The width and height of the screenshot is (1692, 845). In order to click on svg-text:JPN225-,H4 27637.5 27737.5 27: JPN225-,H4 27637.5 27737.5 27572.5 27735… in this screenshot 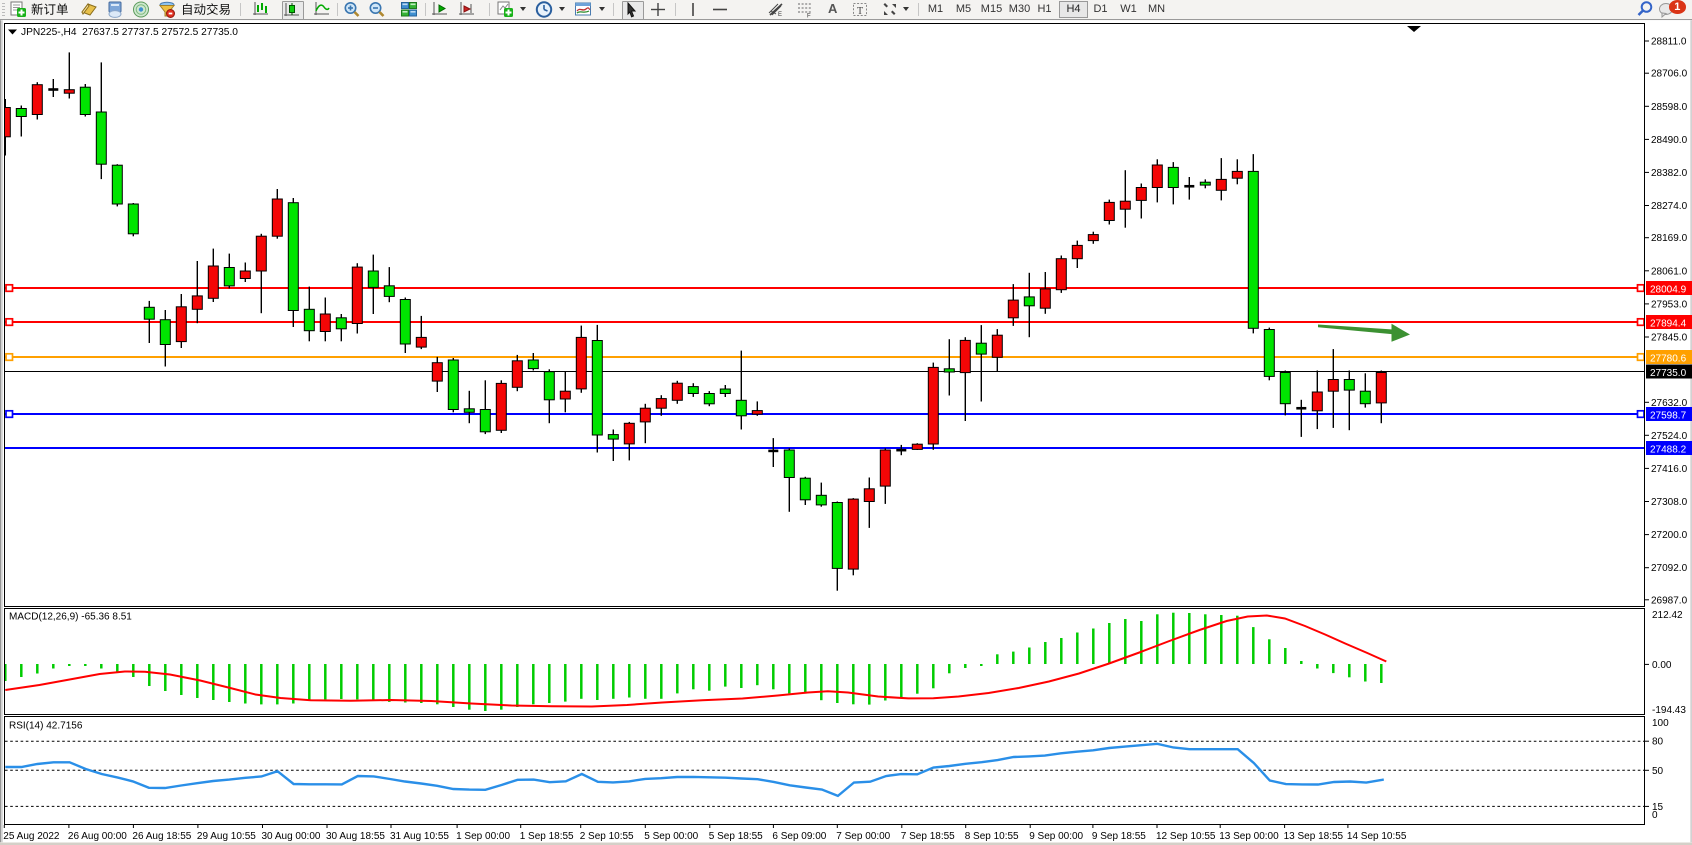, I will do `click(129, 32)`.